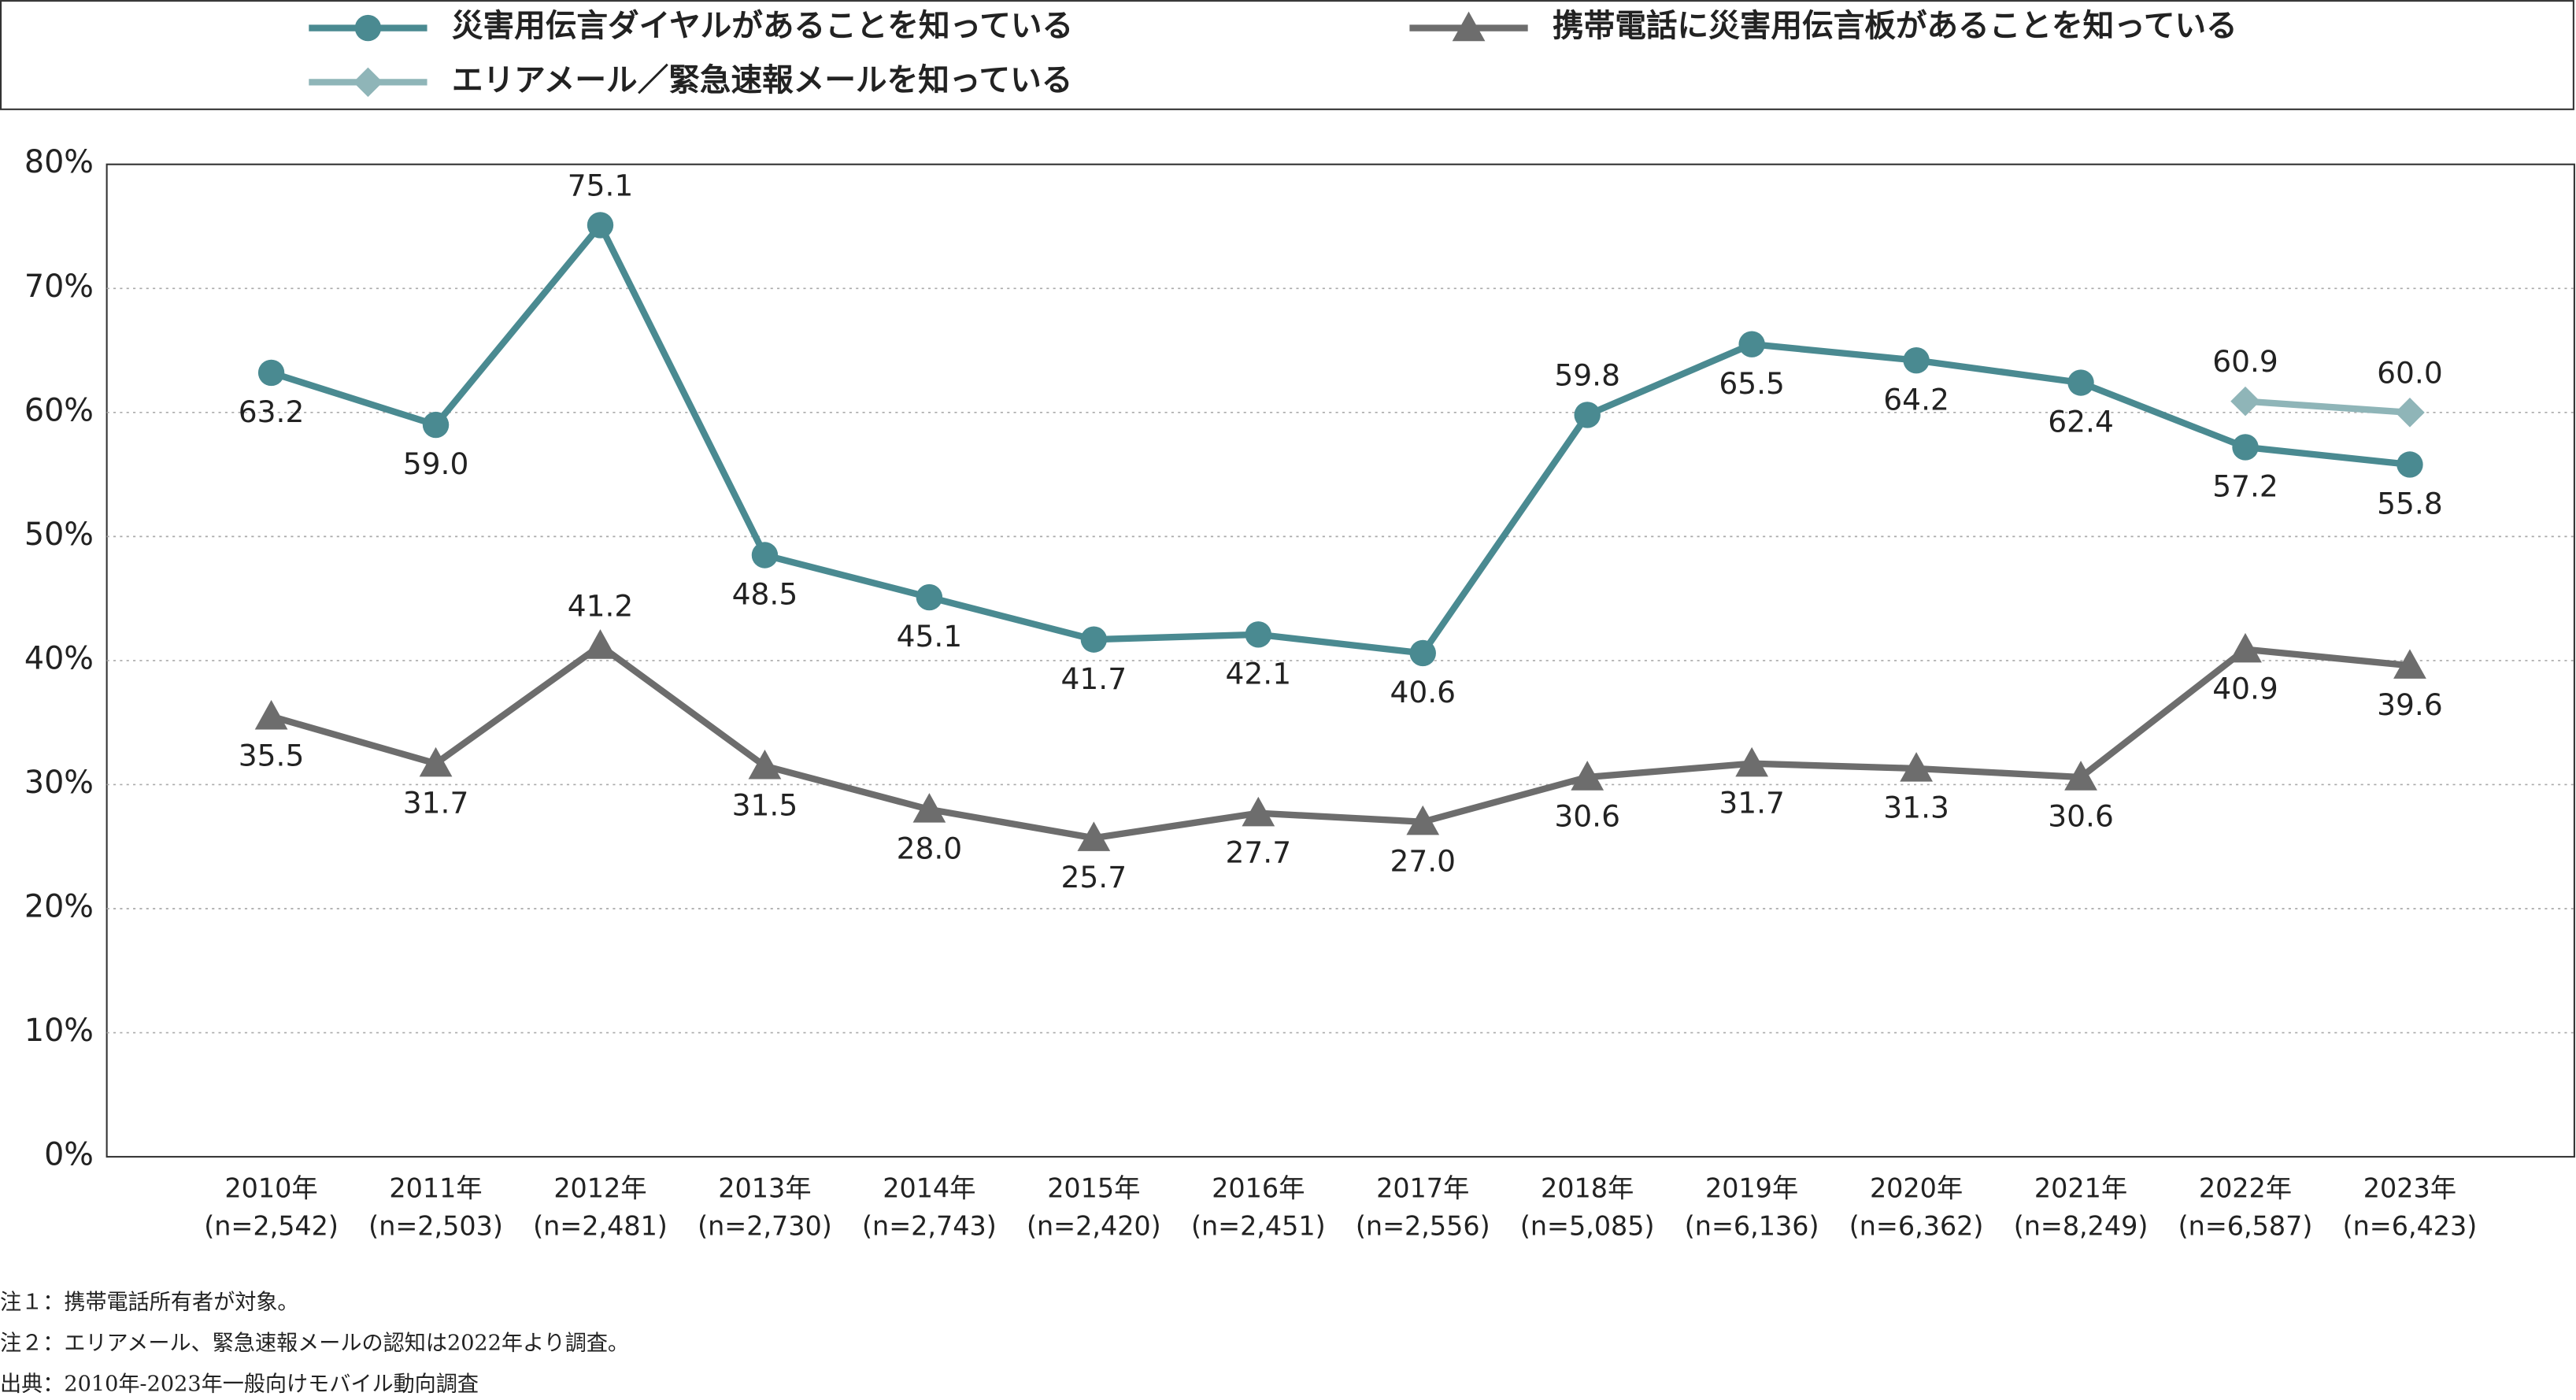 This screenshot has width=2576, height=1400. What do you see at coordinates (272, 412) in the screenshot?
I see `data-label: 63.2` at bounding box center [272, 412].